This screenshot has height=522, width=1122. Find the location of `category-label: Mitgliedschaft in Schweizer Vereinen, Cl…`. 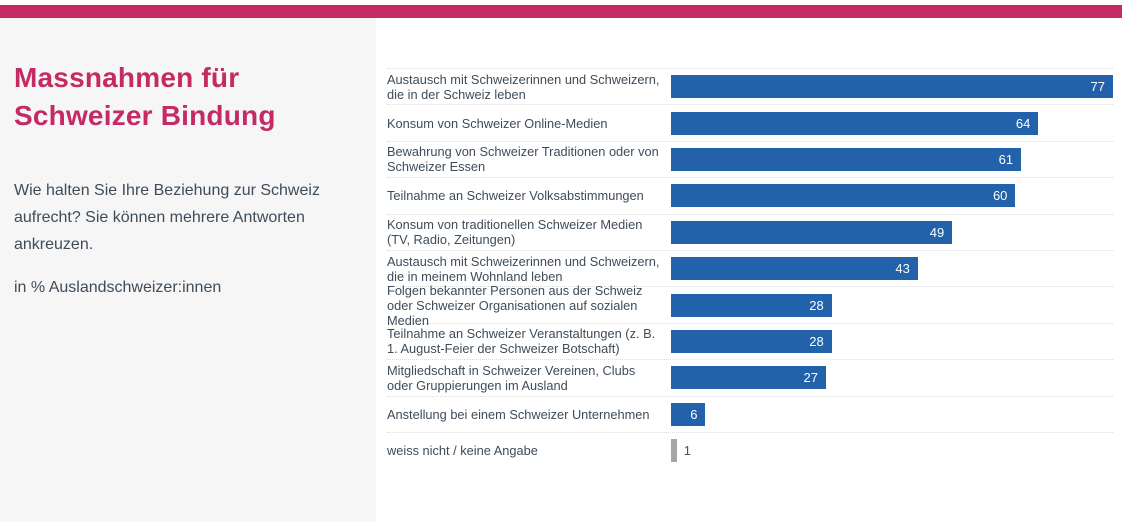

category-label: Mitgliedschaft in Schweizer Vereinen, Cl… is located at coordinates (511, 377).